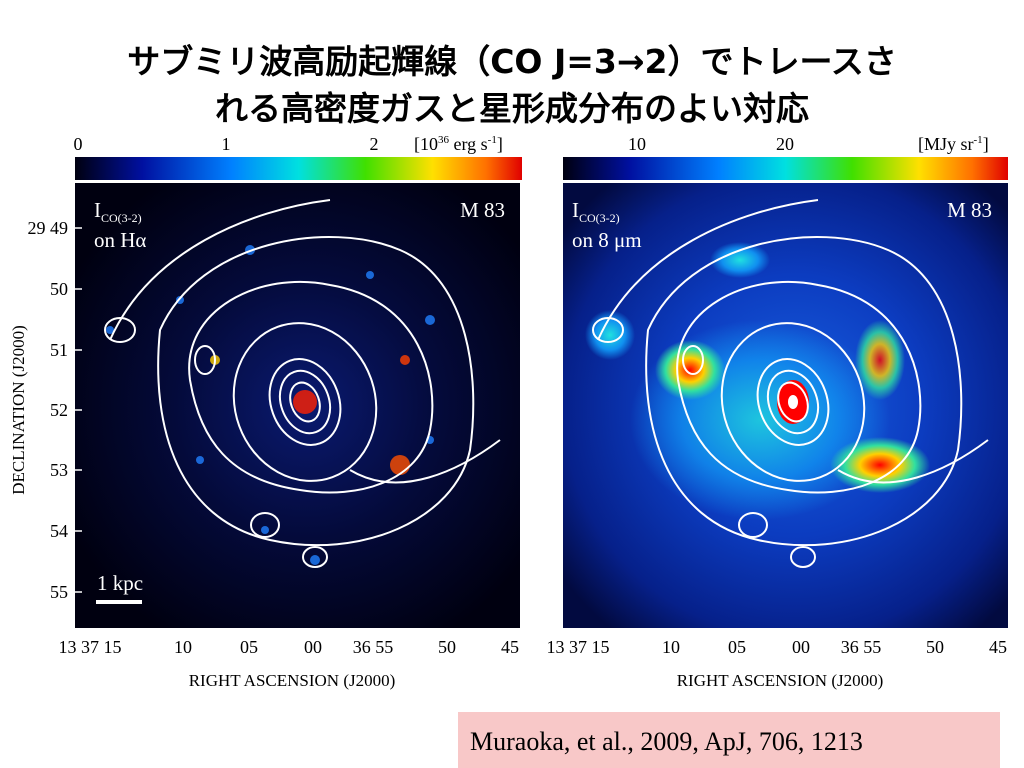  I want to click on dec-tick-label: 52, so click(59, 410).